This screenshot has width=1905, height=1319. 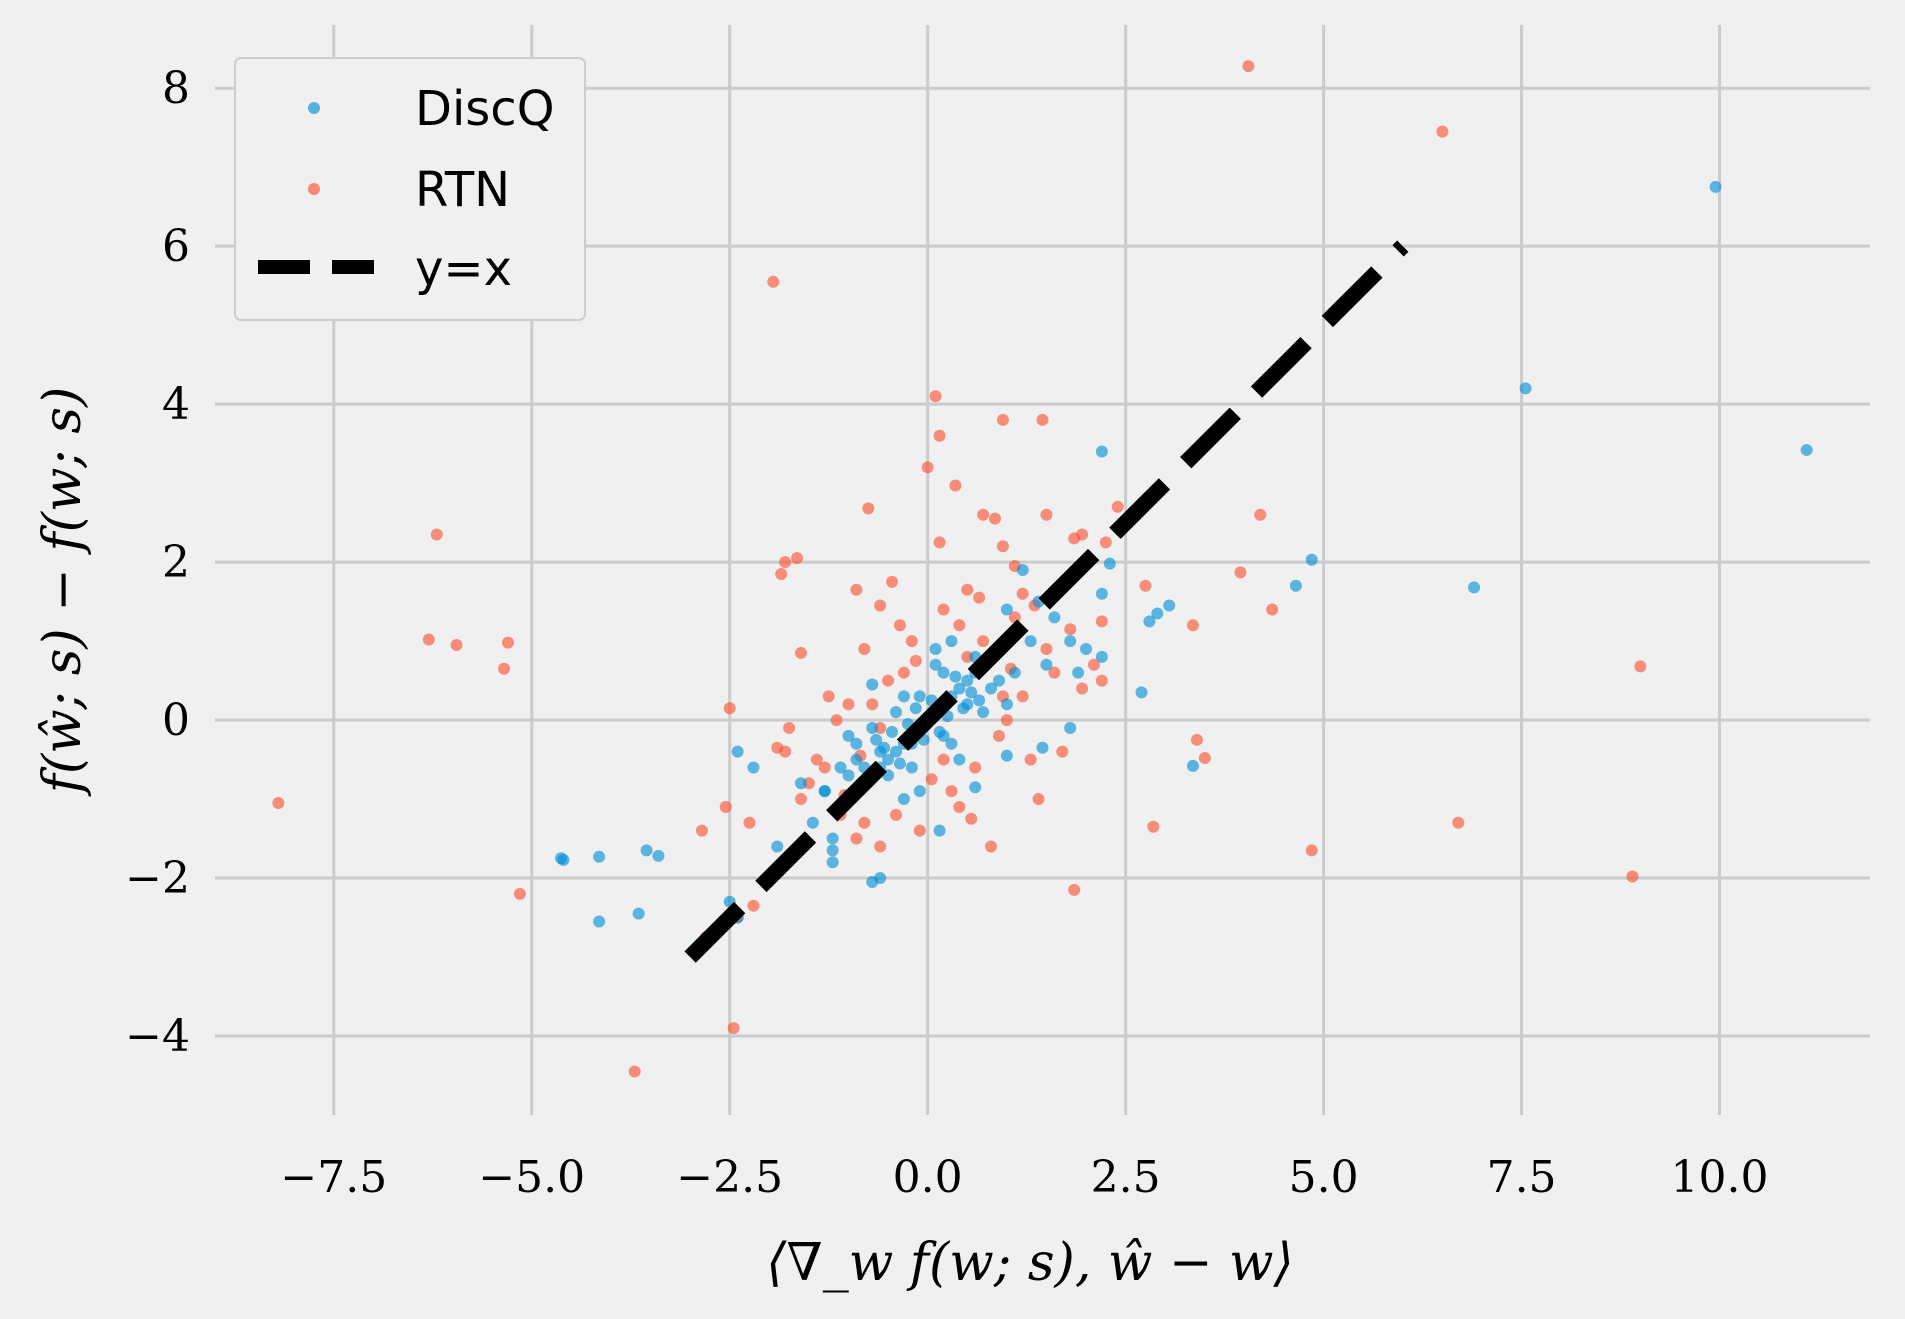 What do you see at coordinates (1720, 1177) in the screenshot?
I see `x-tick-label: 10.0` at bounding box center [1720, 1177].